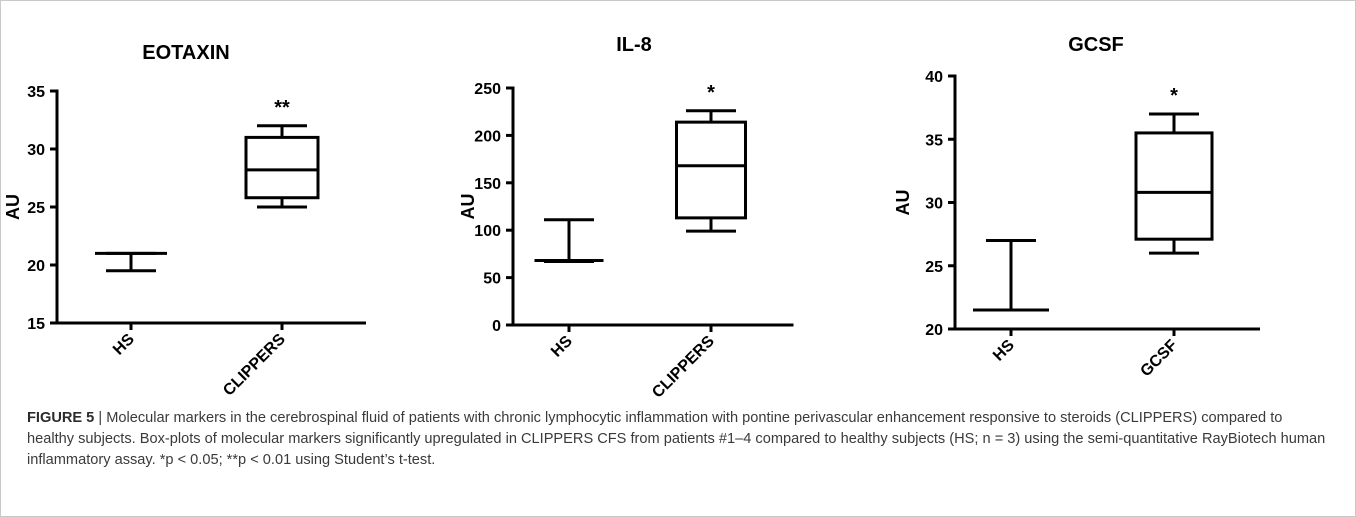 Image resolution: width=1356 pixels, height=517 pixels. Describe the element at coordinates (487, 89) in the screenshot. I see `y-tick-label: 250` at that location.